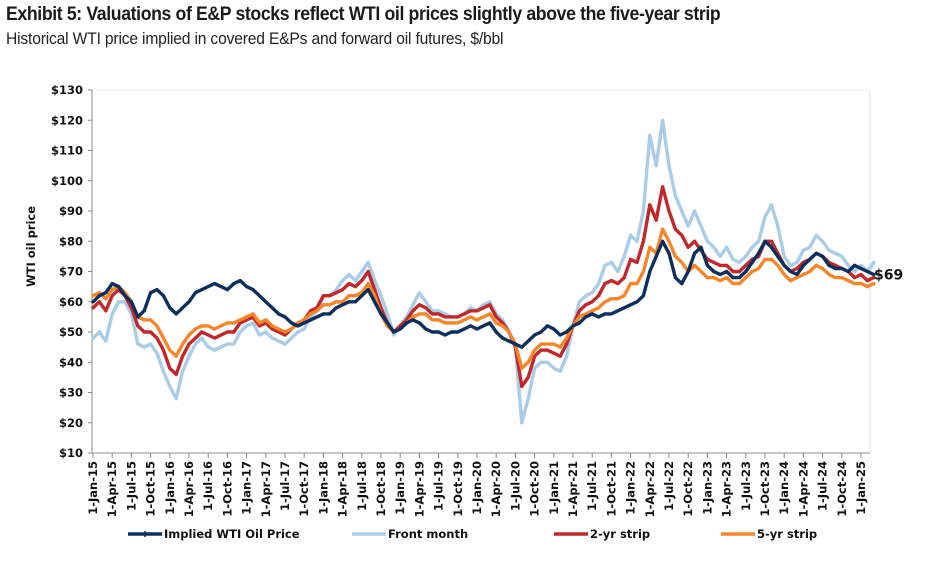 This screenshot has width=931, height=563. What do you see at coordinates (842, 489) in the screenshot?
I see `x-tick-label: 1-Oct-24` at bounding box center [842, 489].